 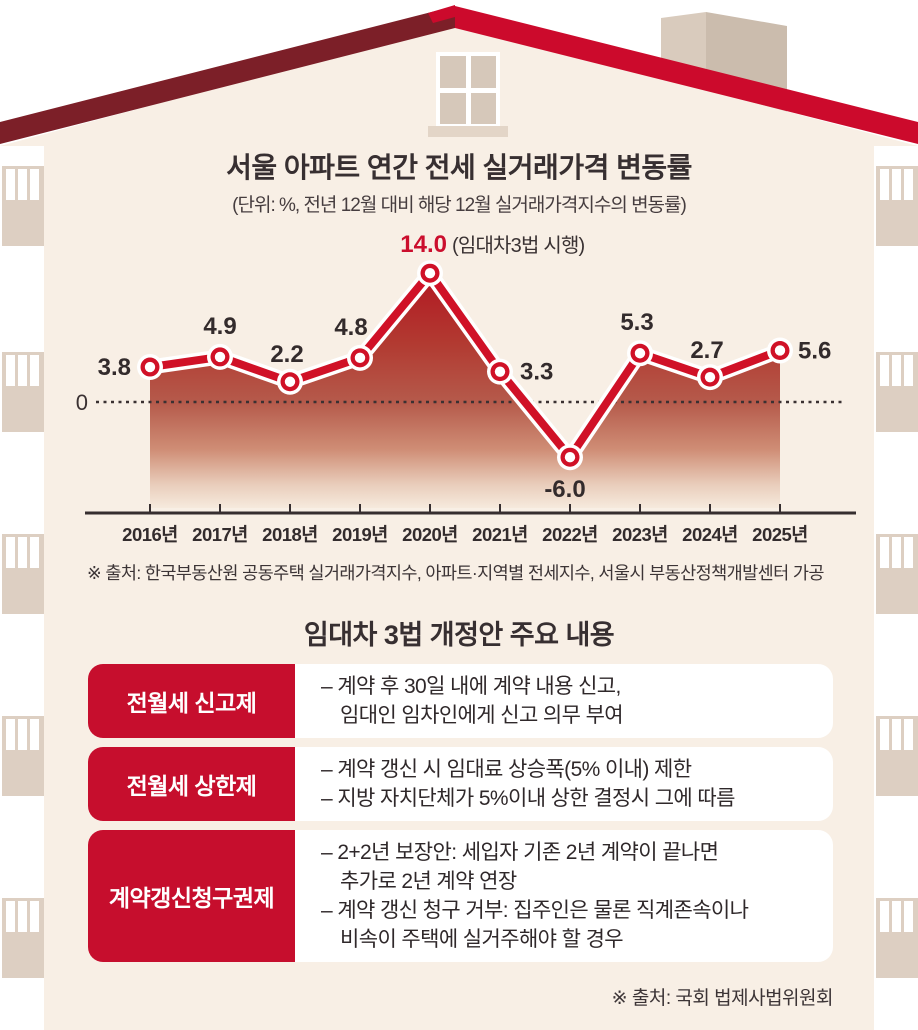 I want to click on x-axis-tick-label: 2021년, so click(x=500, y=534).